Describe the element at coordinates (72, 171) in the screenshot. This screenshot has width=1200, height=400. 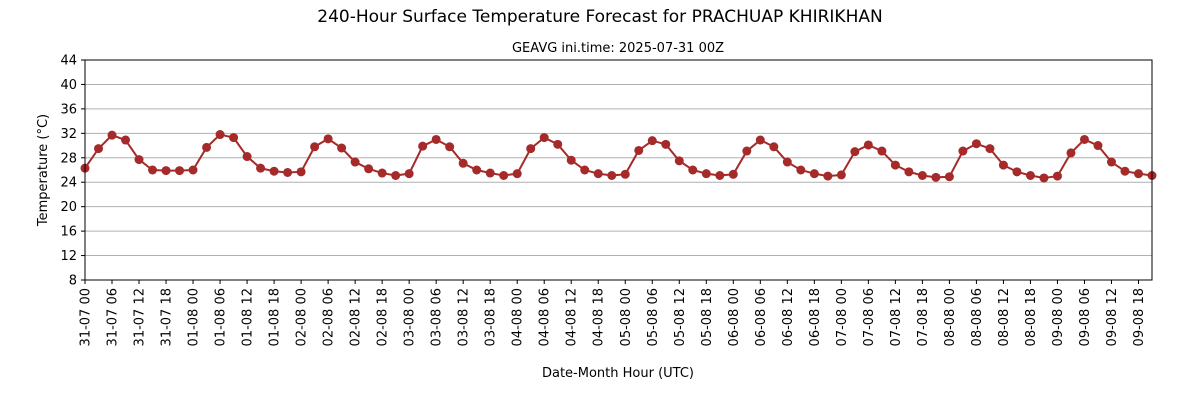
I see `y-axis-ticks: 8 12 16 20 24 28 32 36 40 44` at that location.